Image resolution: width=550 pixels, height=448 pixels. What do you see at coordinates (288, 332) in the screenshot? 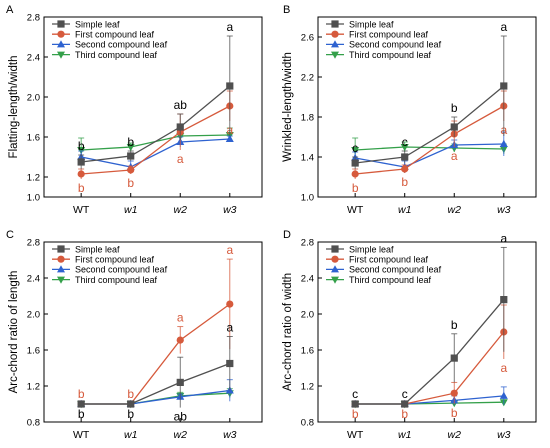
I see `y-axis-label: Arc-chord ratio of width` at bounding box center [288, 332].